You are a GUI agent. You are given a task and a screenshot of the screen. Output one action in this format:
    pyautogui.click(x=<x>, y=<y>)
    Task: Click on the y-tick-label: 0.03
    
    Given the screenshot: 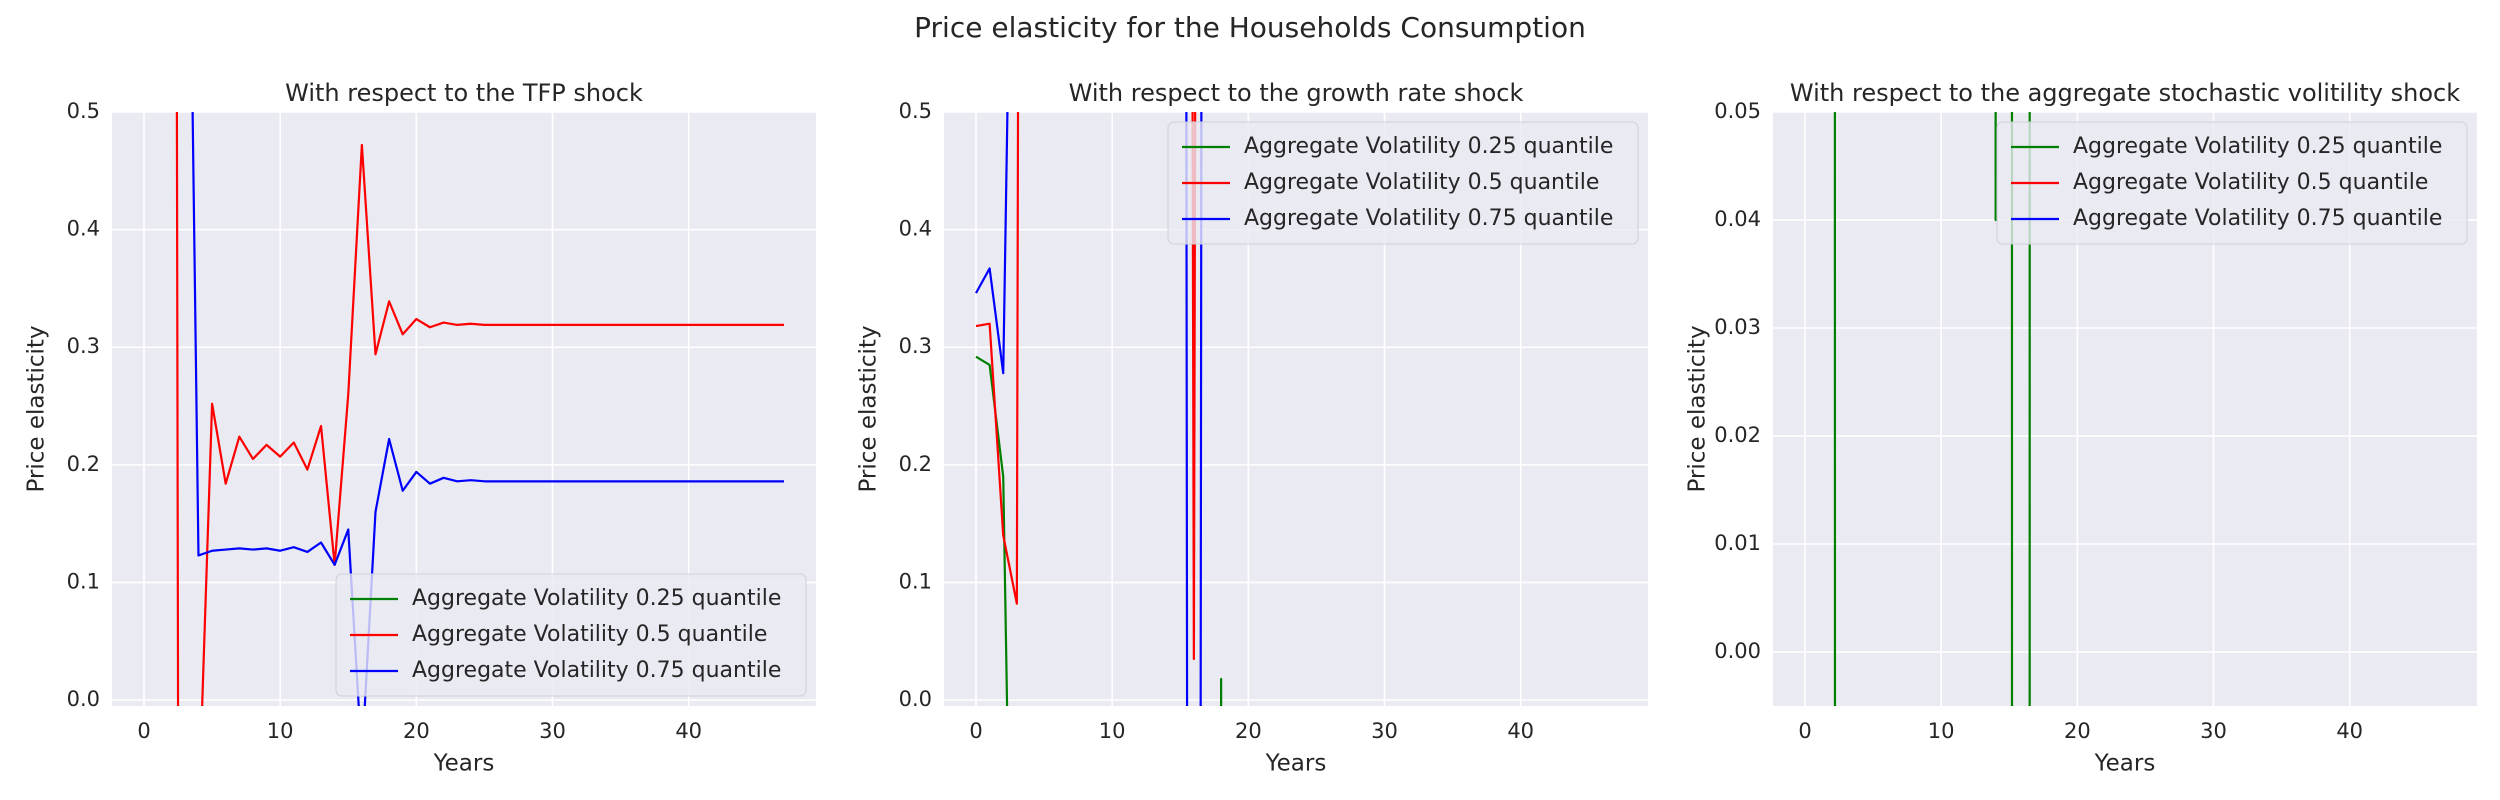 What is the action you would take?
    pyautogui.click(x=1737, y=327)
    